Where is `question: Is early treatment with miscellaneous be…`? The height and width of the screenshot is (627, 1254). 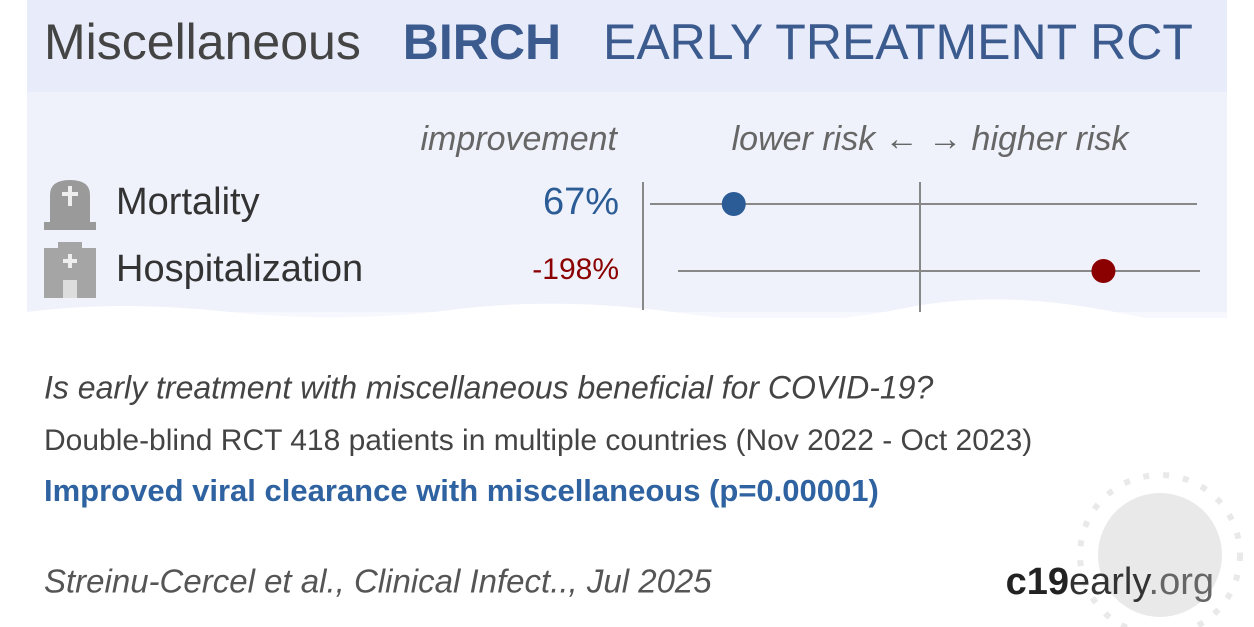
question: Is early treatment with miscellaneous be… is located at coordinates (488, 387).